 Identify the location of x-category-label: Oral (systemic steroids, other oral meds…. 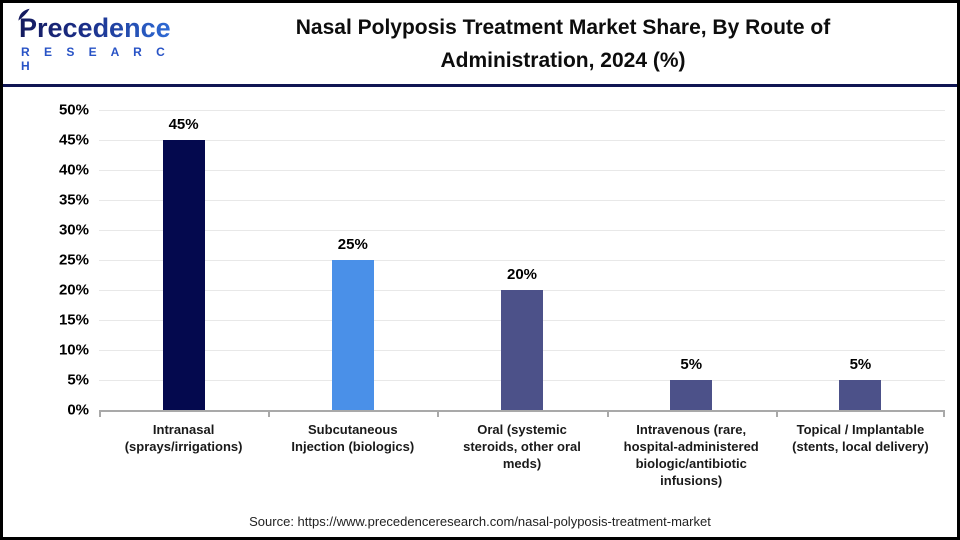
(522, 446).